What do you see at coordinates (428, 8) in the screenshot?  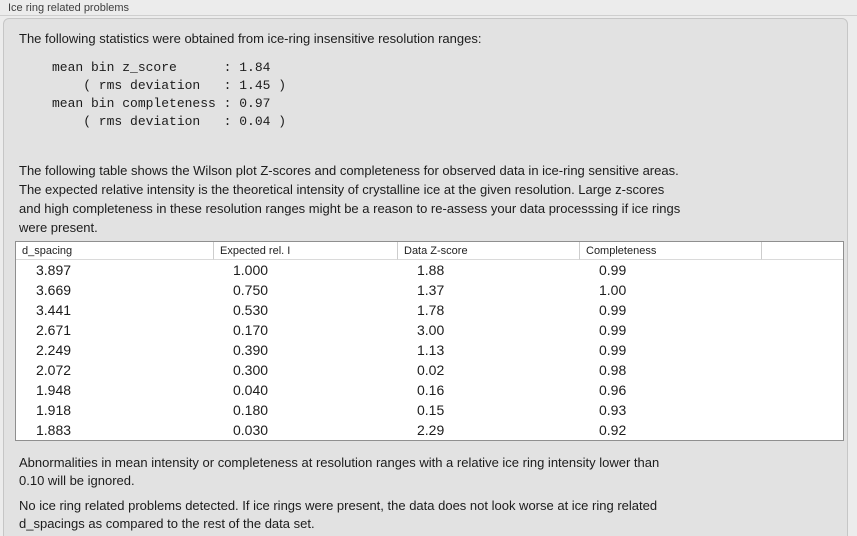 I see `section-header: Ice ring related problems` at bounding box center [428, 8].